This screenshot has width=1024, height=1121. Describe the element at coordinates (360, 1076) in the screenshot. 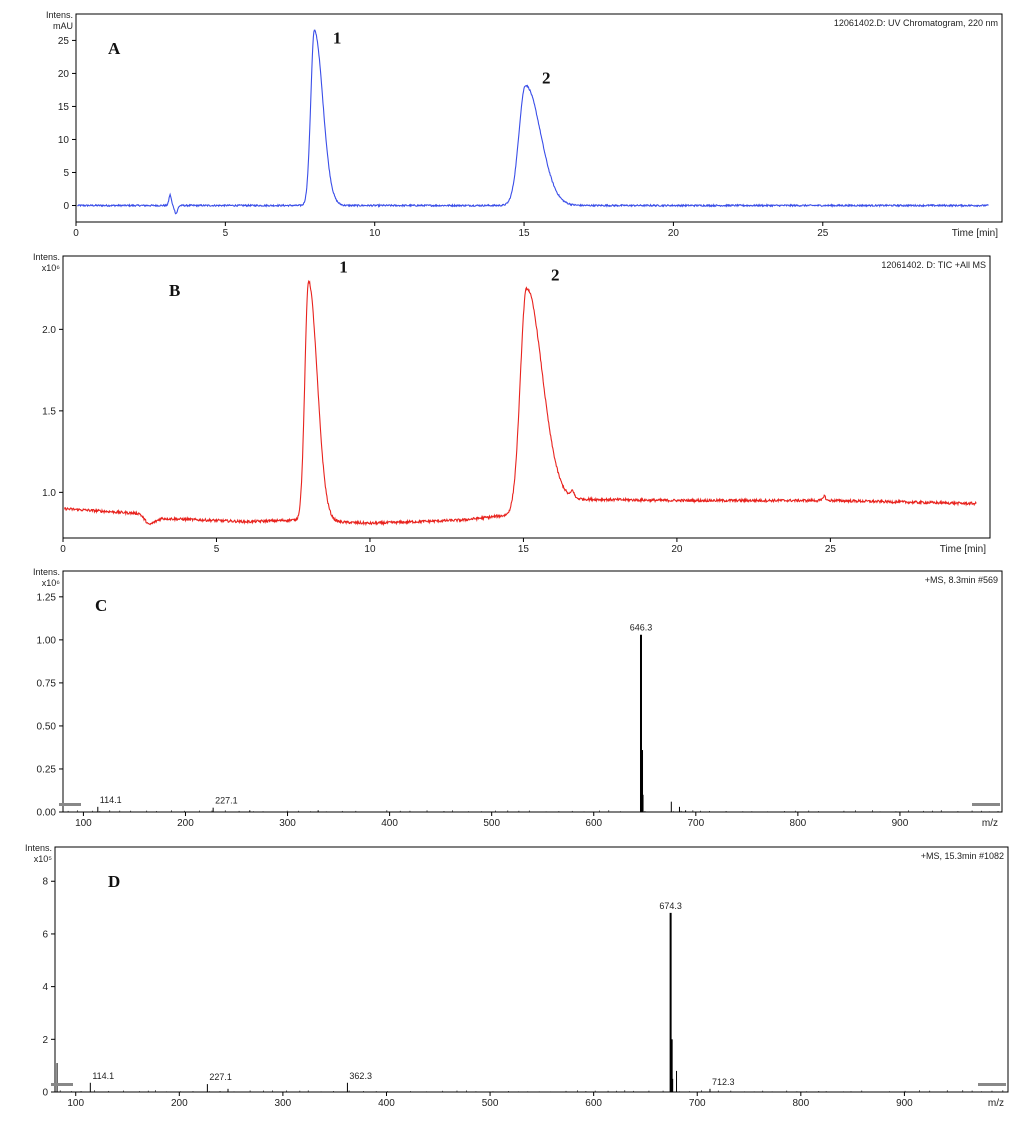

I see `peak-mz-label: 362.3` at that location.